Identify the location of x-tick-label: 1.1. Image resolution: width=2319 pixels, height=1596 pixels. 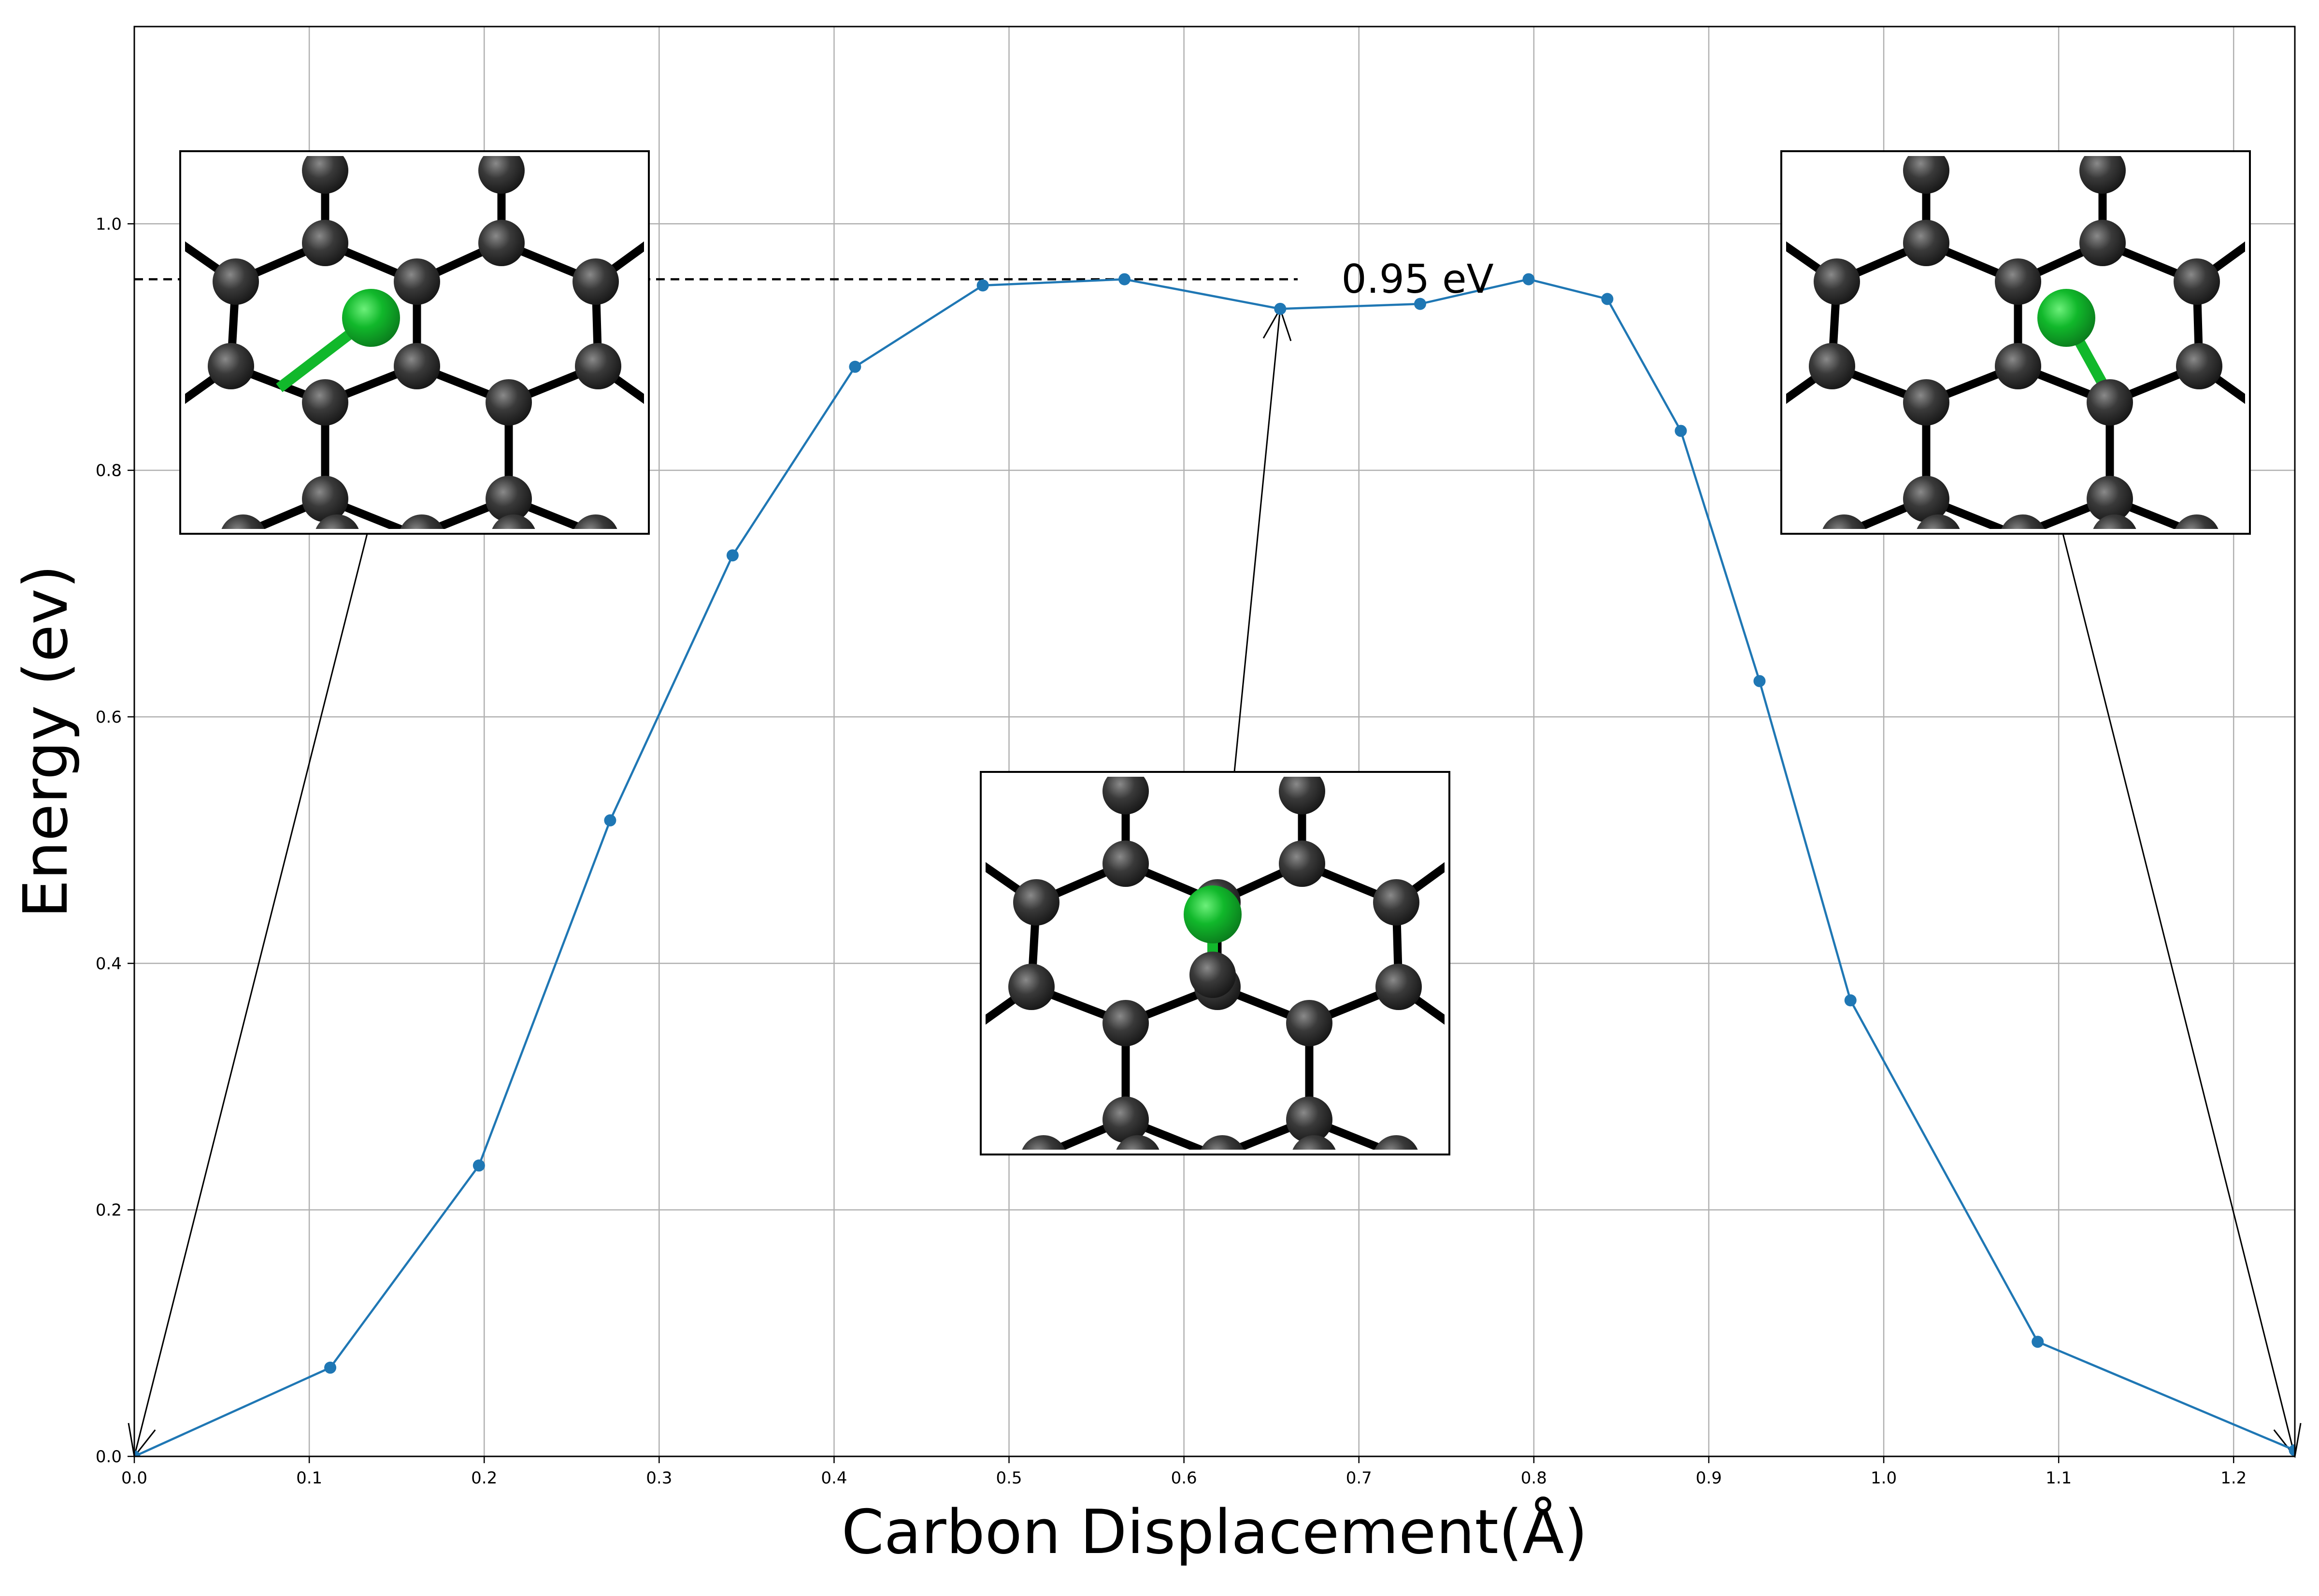
(2059, 1478).